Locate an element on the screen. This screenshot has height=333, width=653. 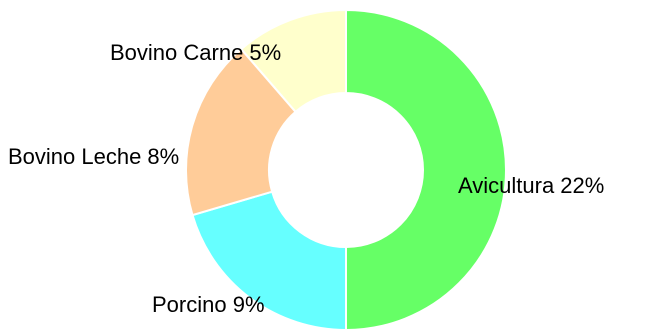
slice-bovino-carne is located at coordinates (293, 61).